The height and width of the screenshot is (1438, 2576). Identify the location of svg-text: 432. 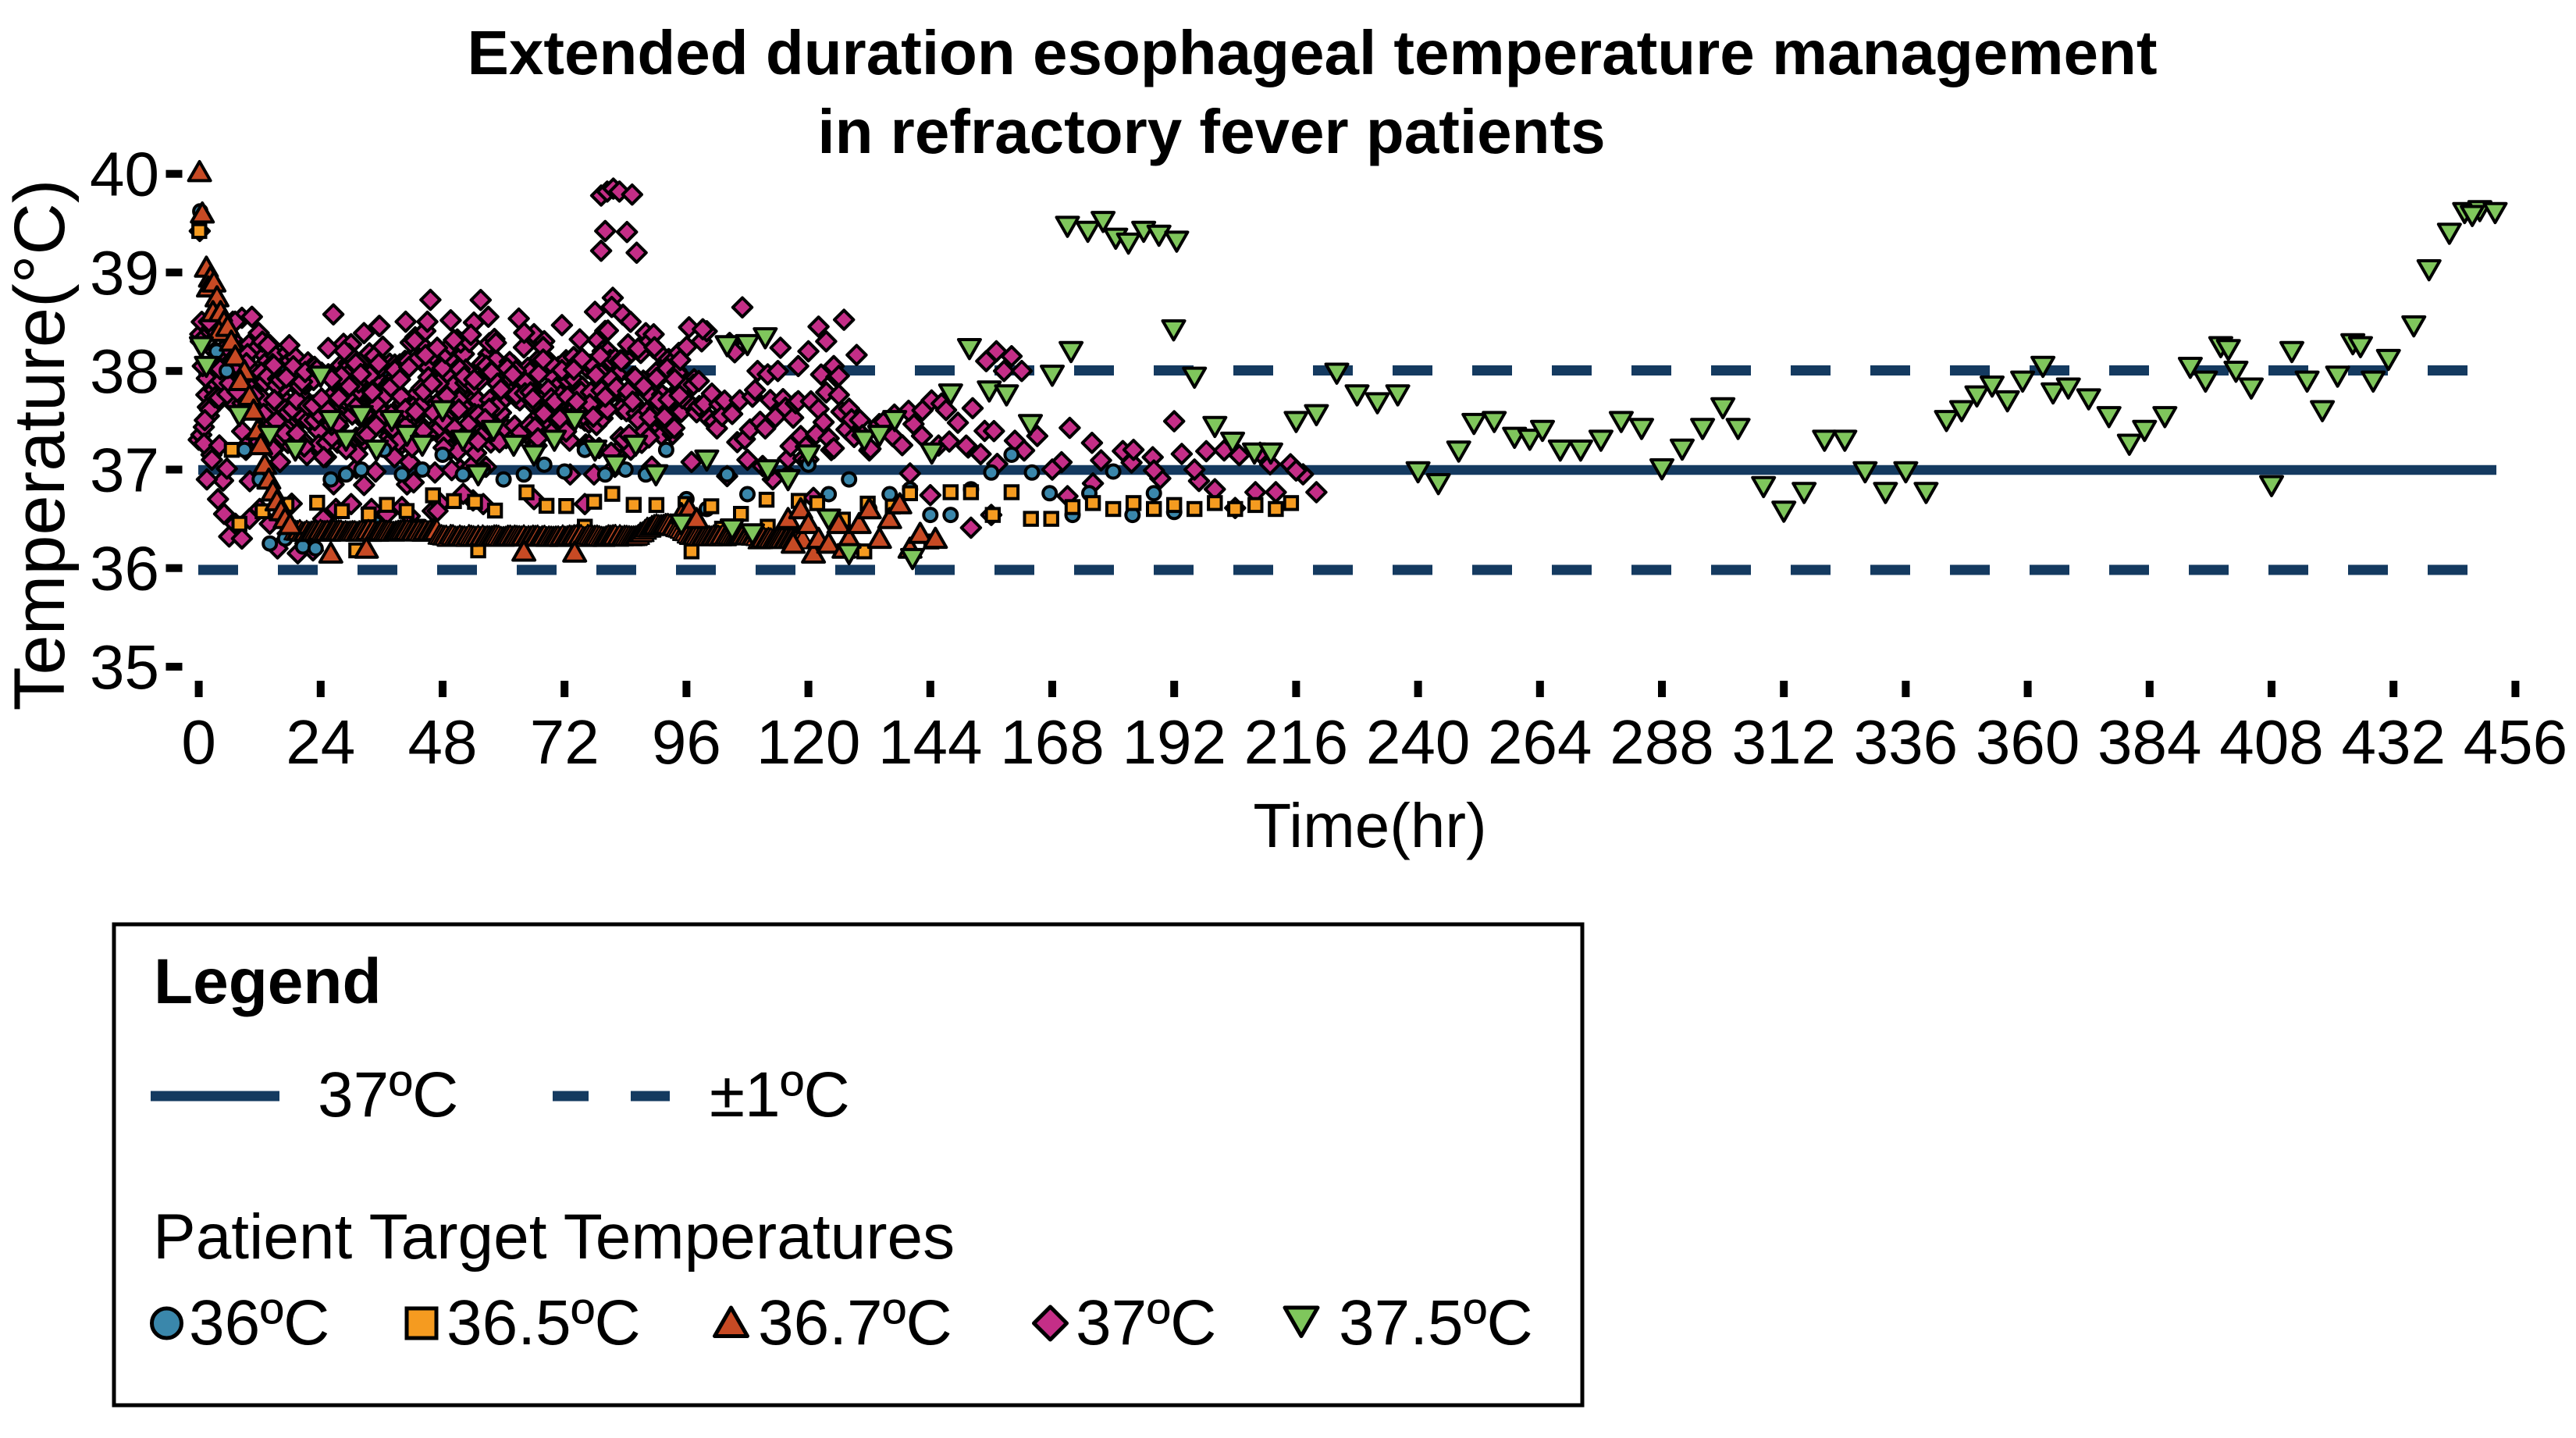
(2393, 742).